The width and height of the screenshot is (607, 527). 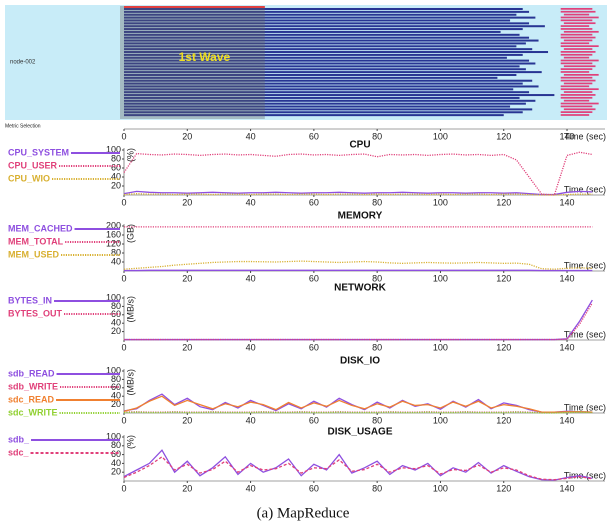 What do you see at coordinates (19, 452) in the screenshot?
I see `legend-label: sdc_` at bounding box center [19, 452].